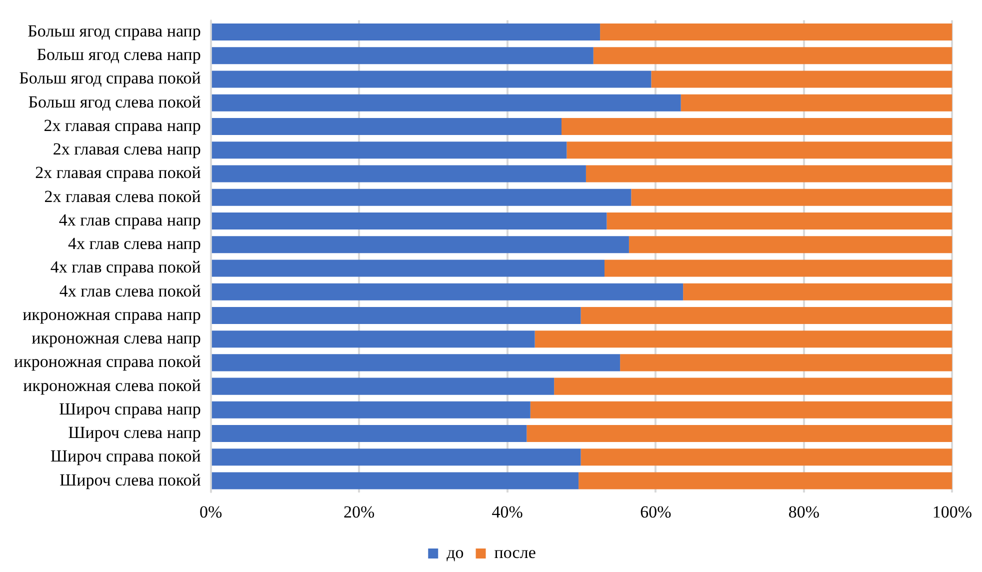 The height and width of the screenshot is (572, 982). What do you see at coordinates (804, 512) in the screenshot?
I see `x-tick-label: 80%` at bounding box center [804, 512].